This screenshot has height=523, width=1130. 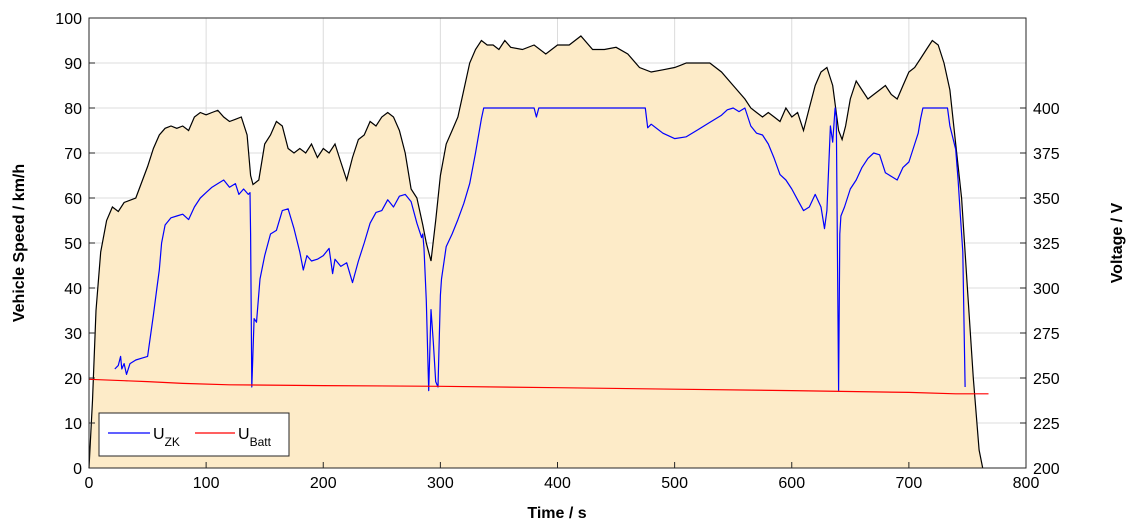 I want to click on legend-ubatt-main: U, so click(x=244, y=434).